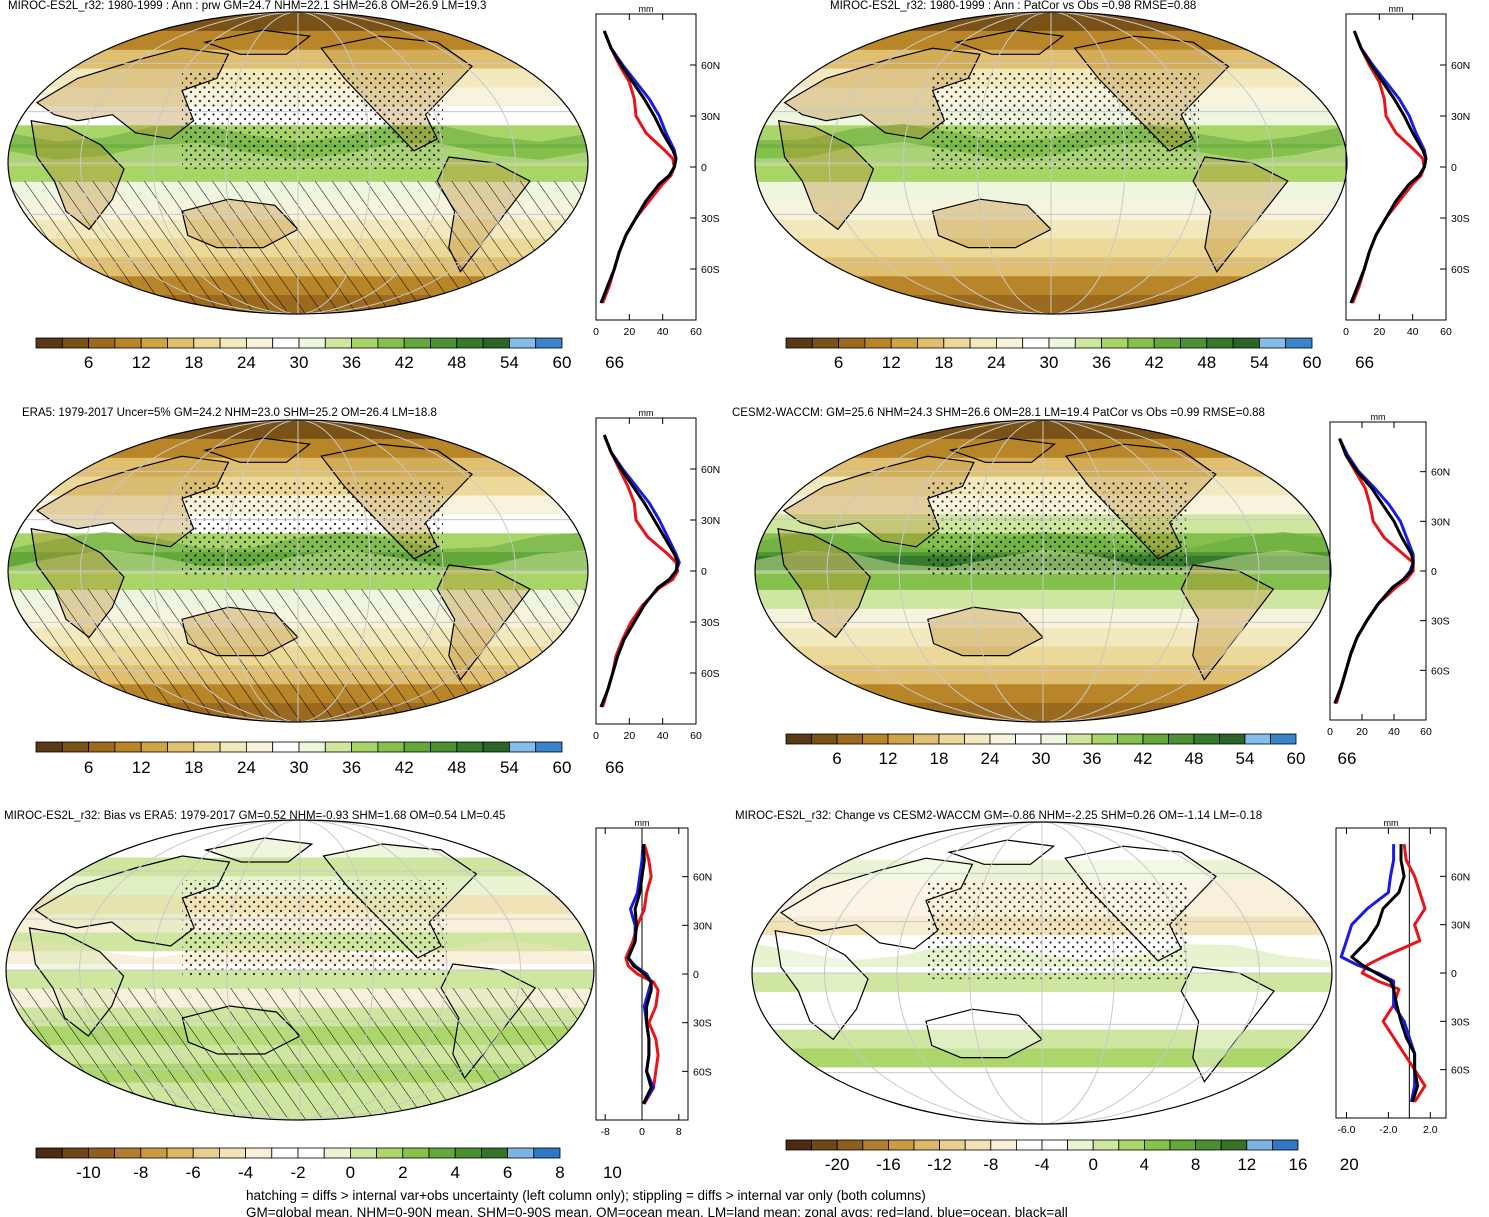  Describe the element at coordinates (1446, 332) in the screenshot. I see `x-tick-label: 60` at that location.